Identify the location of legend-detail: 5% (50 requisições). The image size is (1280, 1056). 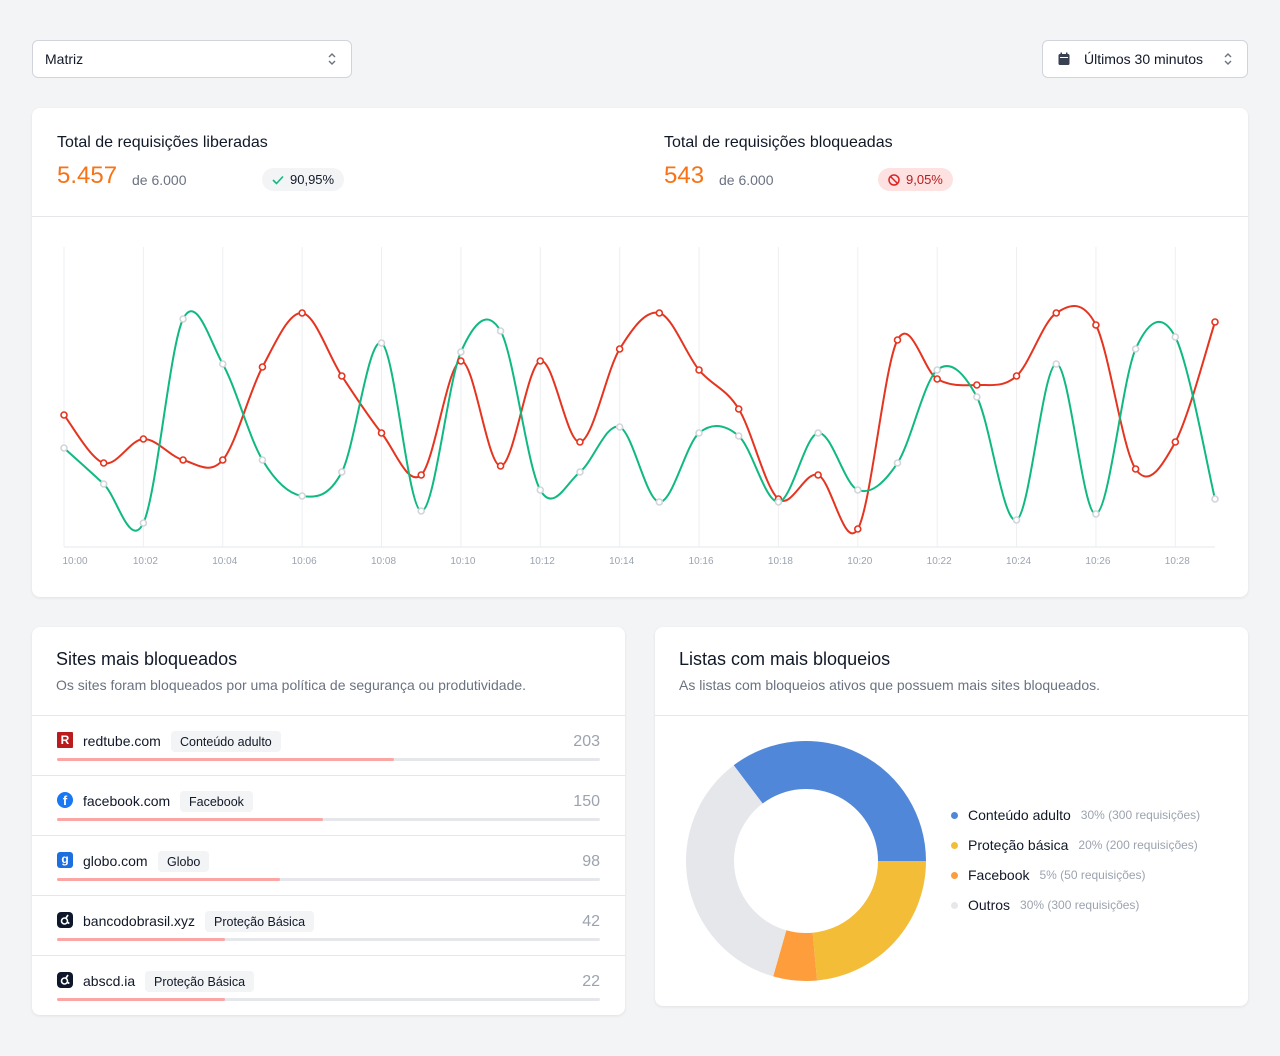
(1092, 875).